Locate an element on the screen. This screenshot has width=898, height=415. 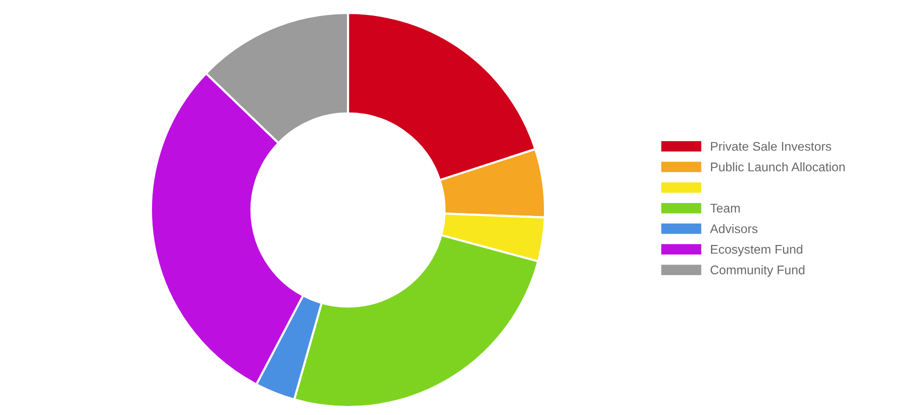
legend-label: Team is located at coordinates (725, 208).